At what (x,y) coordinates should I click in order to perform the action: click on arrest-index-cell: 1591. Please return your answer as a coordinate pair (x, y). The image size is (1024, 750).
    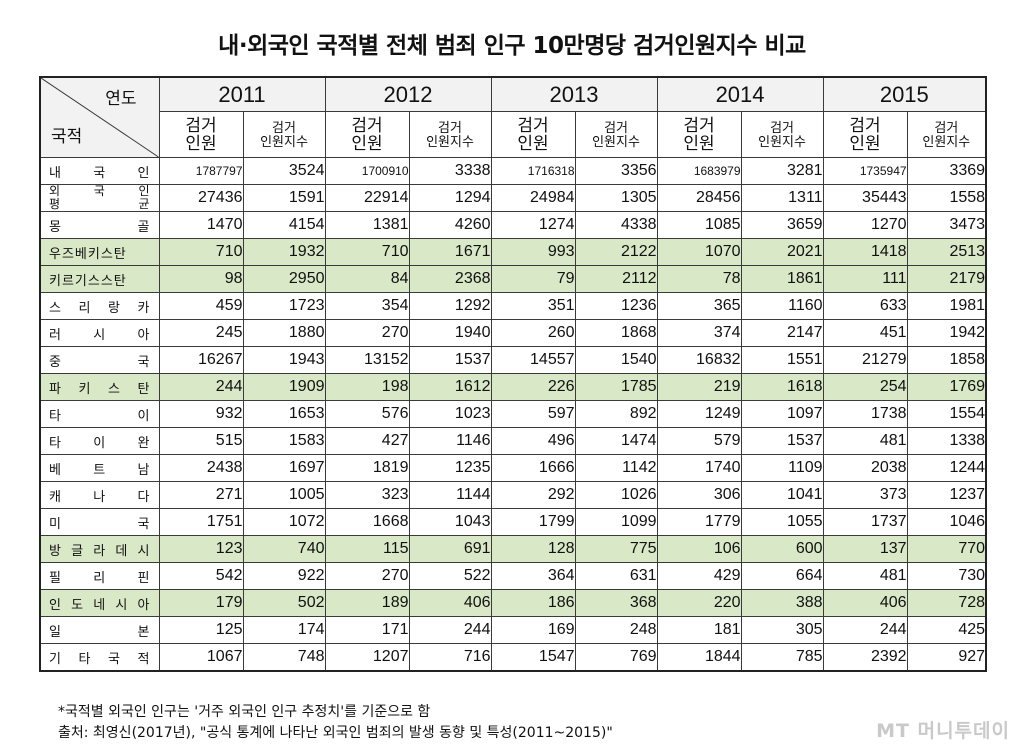
    Looking at the image, I should click on (284, 198).